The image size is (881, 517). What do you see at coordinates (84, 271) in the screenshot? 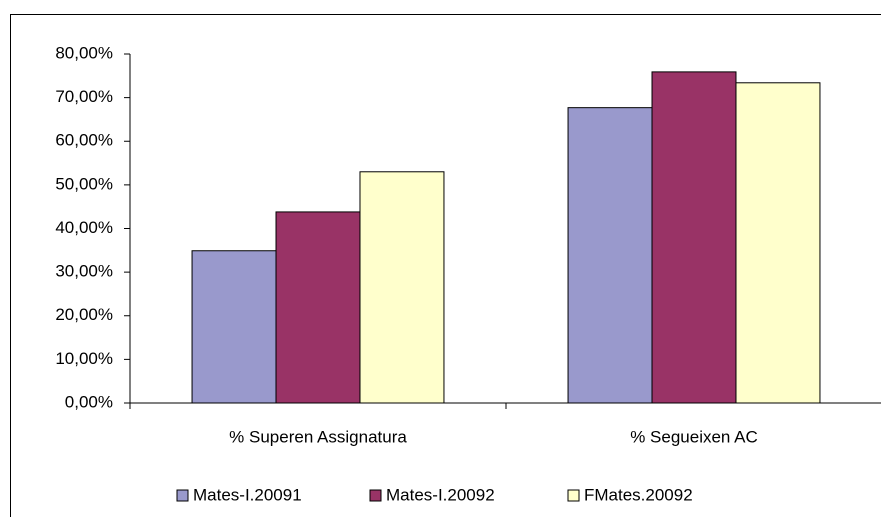
I see `y-tick-label: 30,00%` at bounding box center [84, 271].